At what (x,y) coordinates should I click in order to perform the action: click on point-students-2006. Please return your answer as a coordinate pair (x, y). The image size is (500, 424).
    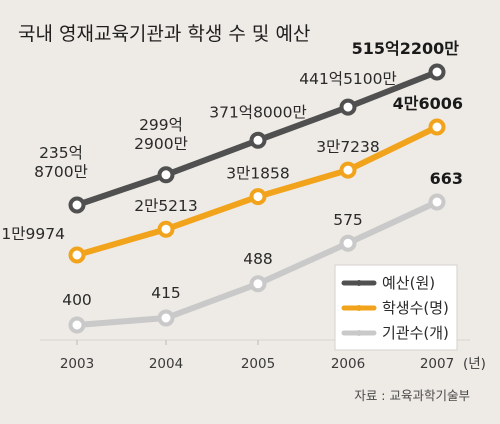
    Looking at the image, I should click on (348, 170).